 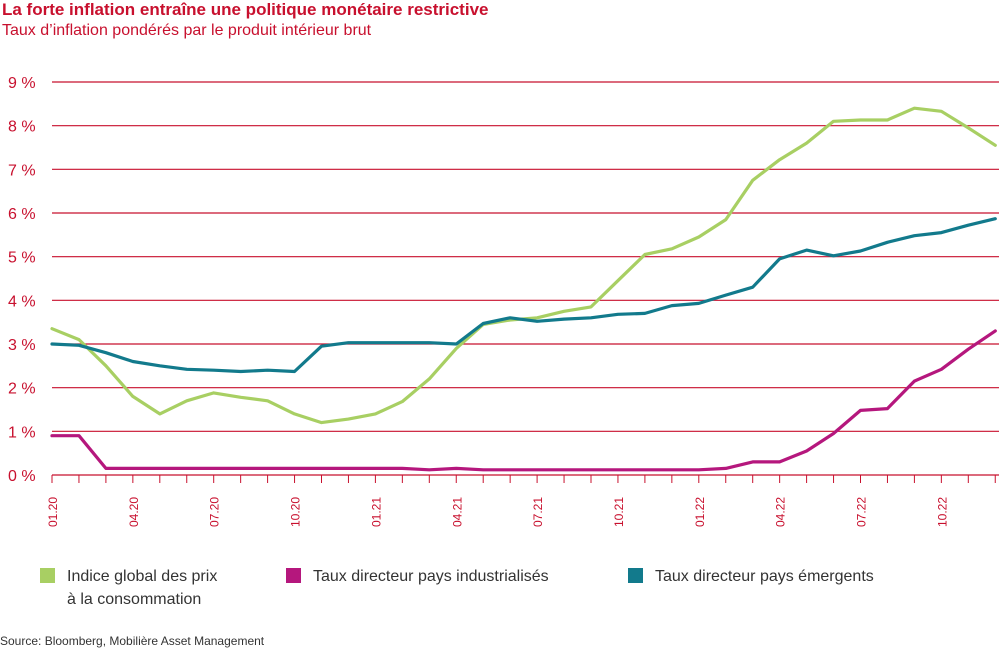 I want to click on legend-label-cpi-line1: Indice global des prix, so click(x=142, y=576).